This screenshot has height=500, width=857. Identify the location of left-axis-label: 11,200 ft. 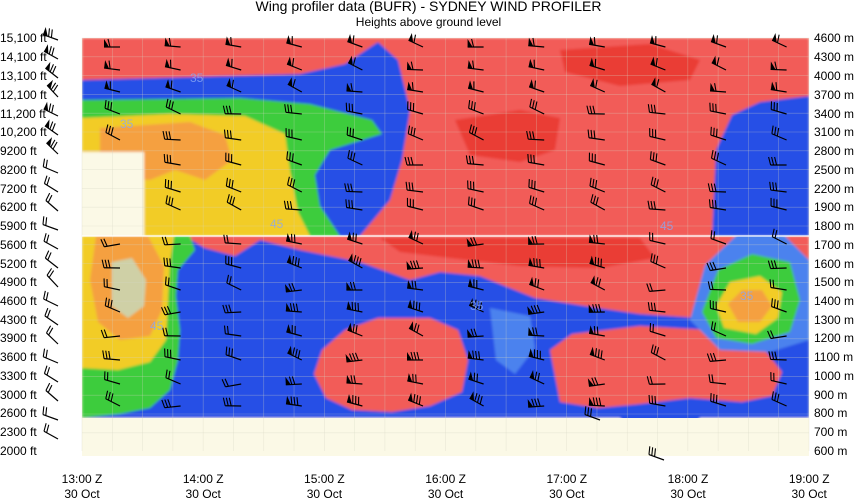
(23, 114).